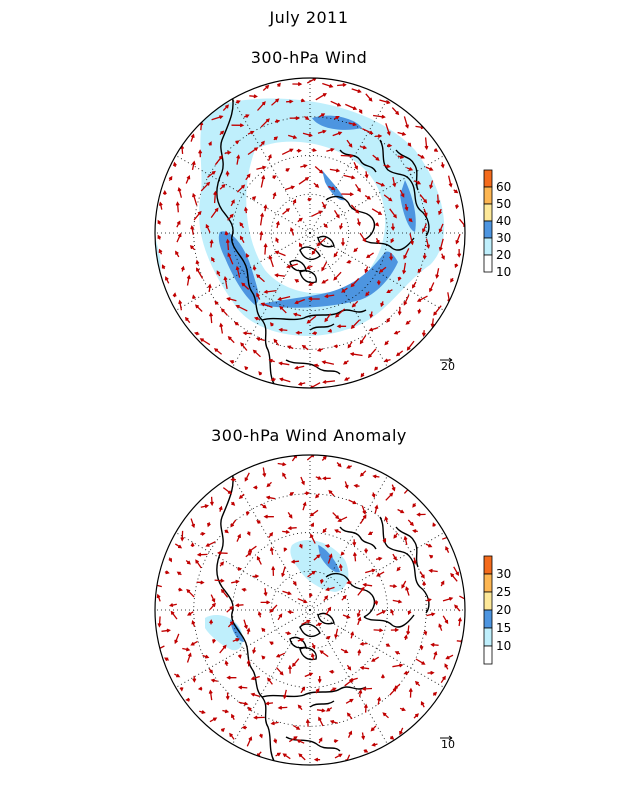  I want to click on colorbar-label: 15, so click(503, 628).